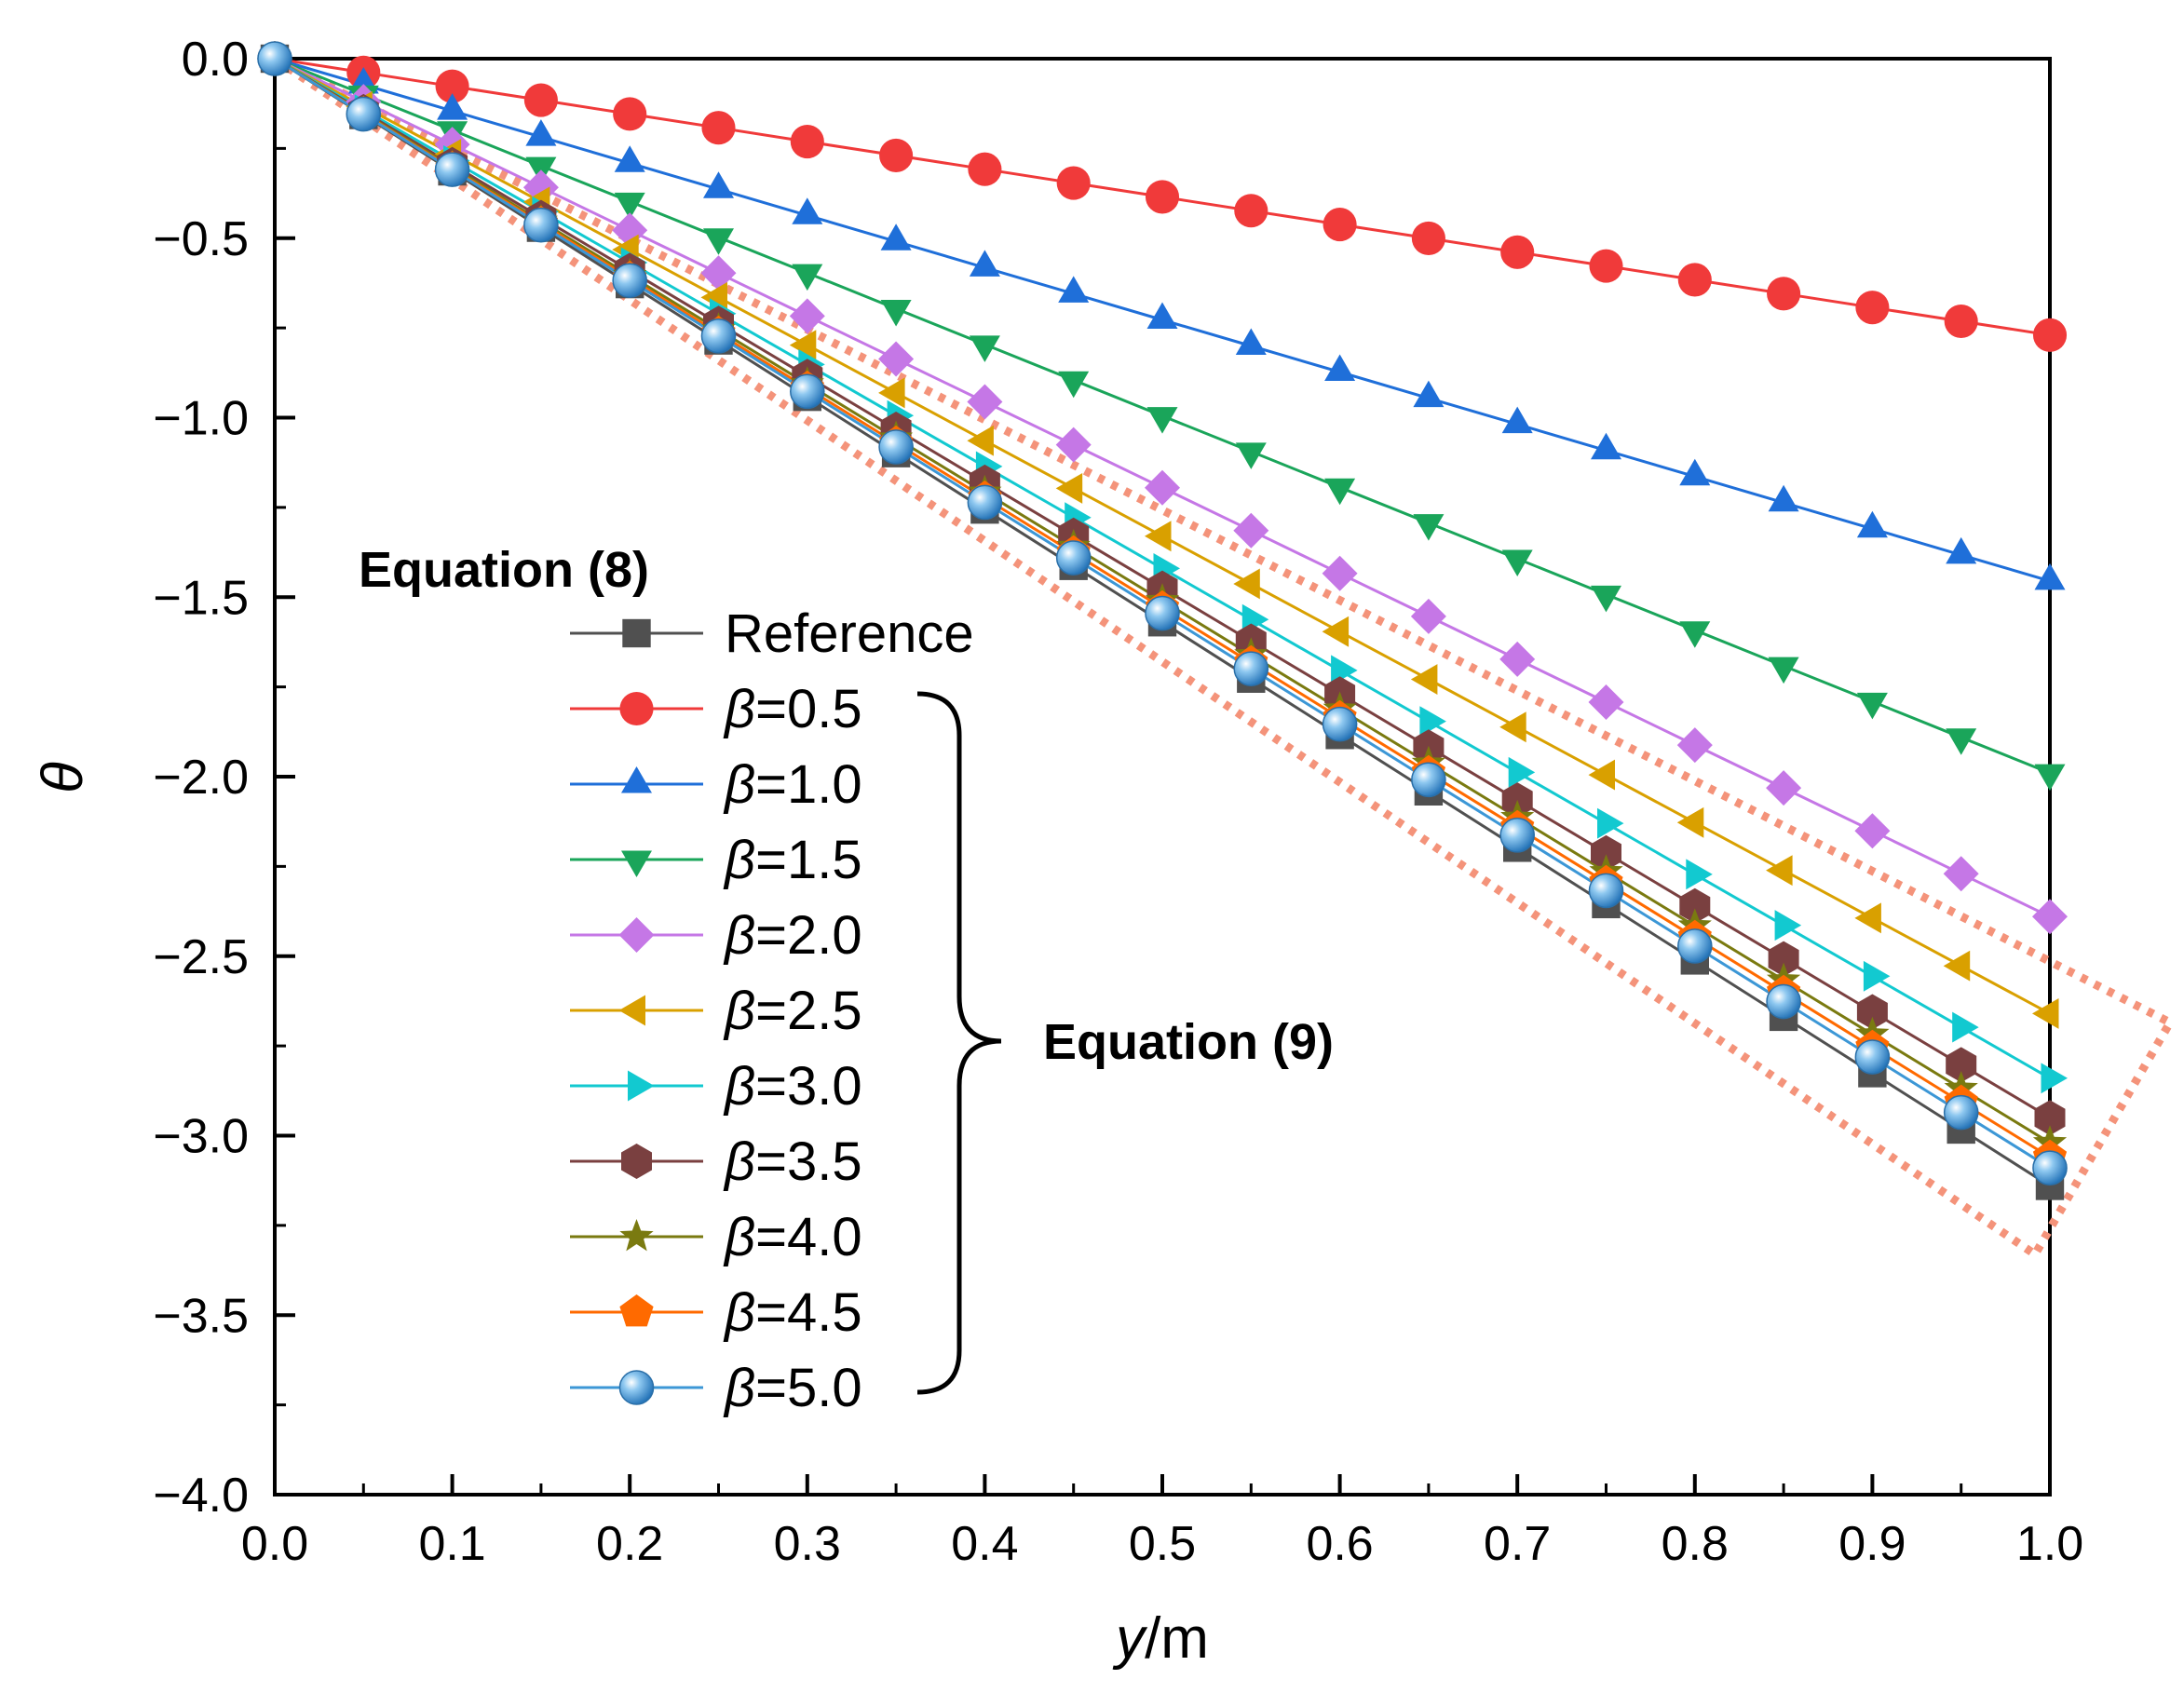  What do you see at coordinates (792, 1011) in the screenshot?
I see `legend-label: β=2.5` at bounding box center [792, 1011].